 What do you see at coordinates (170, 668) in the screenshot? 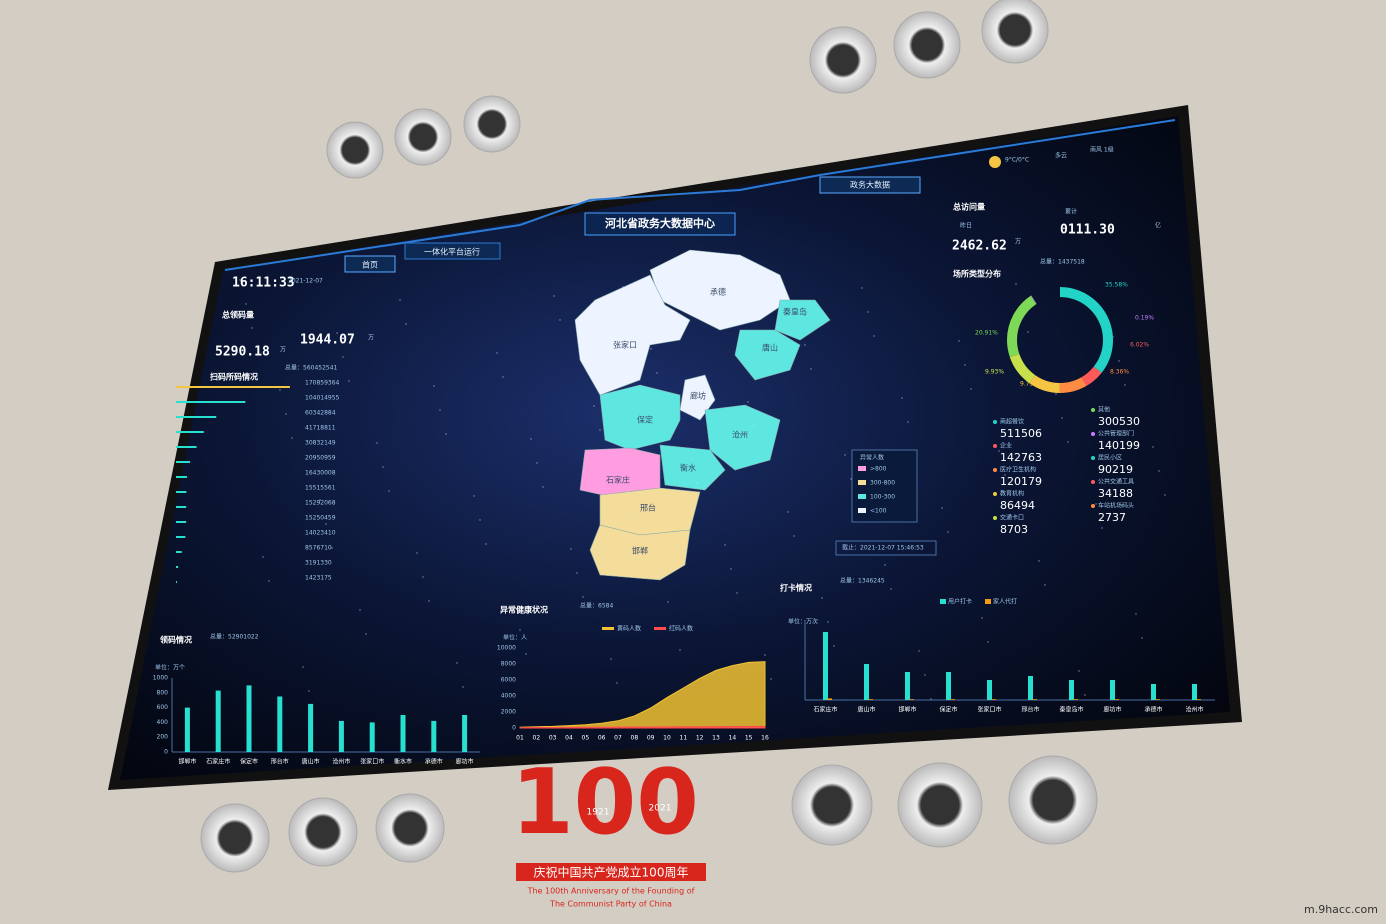
I see `unit: 单位：万个` at bounding box center [170, 668].